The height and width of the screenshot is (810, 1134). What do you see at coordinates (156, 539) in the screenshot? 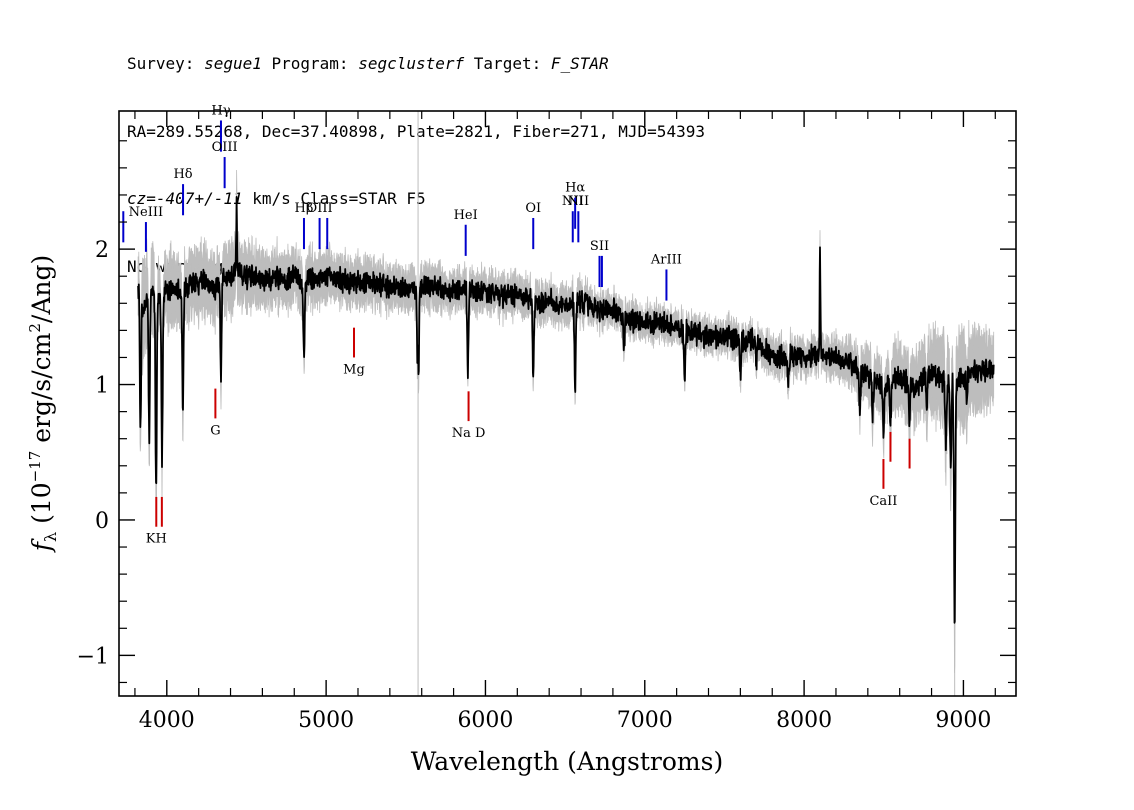
I see `absorption-line-label: KH` at bounding box center [156, 539].